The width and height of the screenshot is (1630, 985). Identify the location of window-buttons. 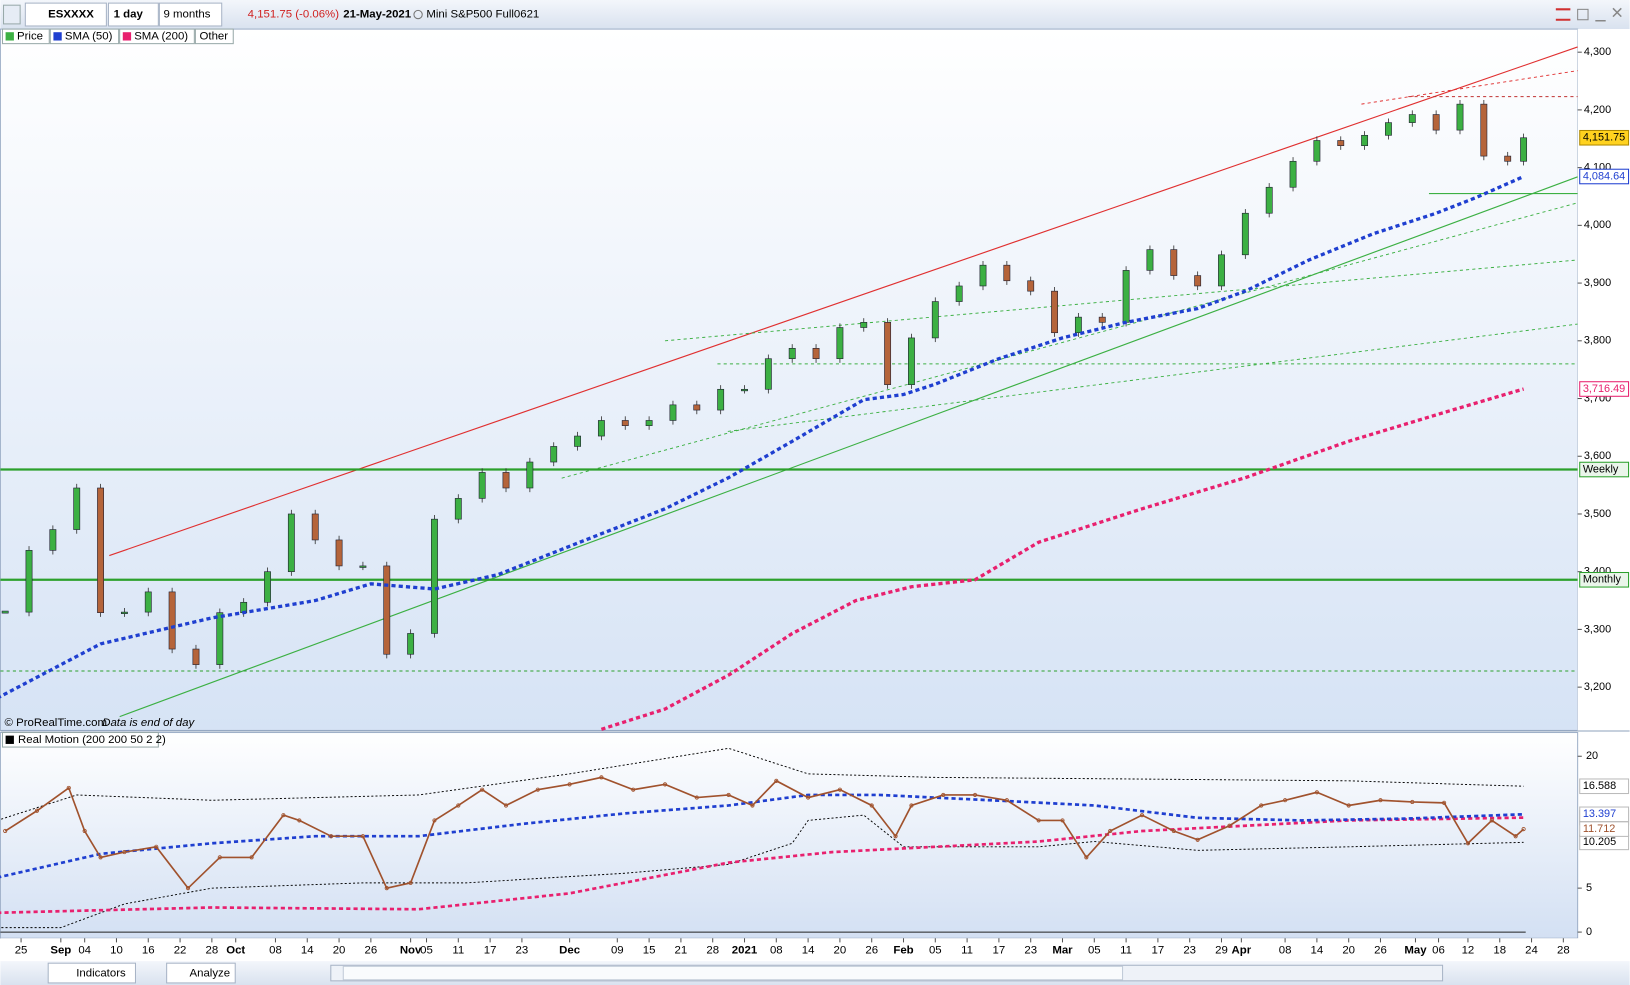
(1608, 14).